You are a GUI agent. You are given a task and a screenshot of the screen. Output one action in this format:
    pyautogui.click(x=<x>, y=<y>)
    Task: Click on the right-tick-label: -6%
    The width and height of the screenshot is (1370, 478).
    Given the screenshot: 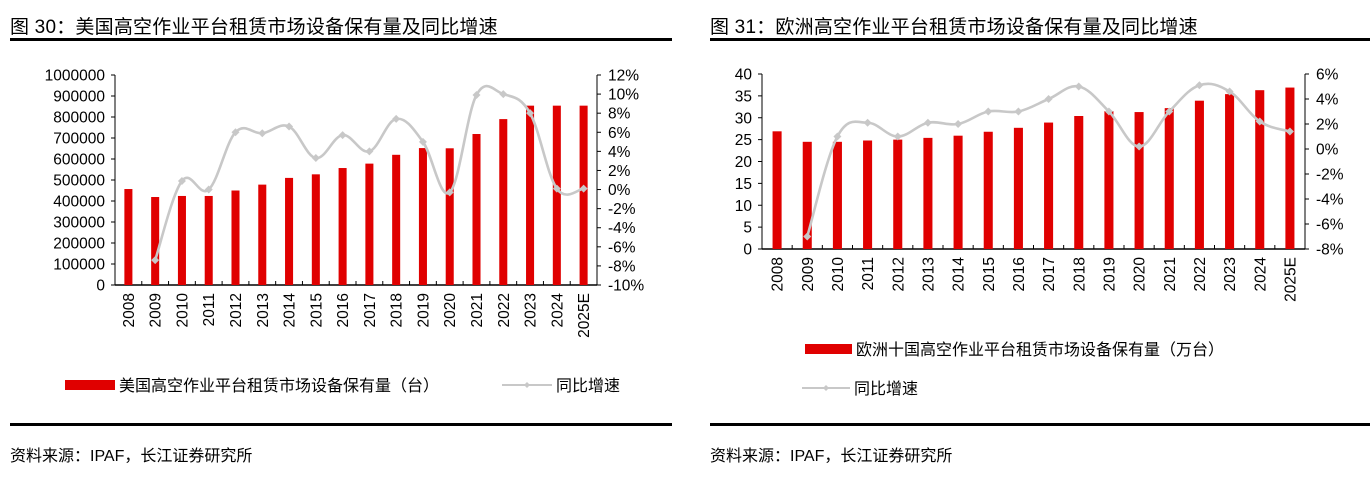 What is the action you would take?
    pyautogui.click(x=1330, y=225)
    